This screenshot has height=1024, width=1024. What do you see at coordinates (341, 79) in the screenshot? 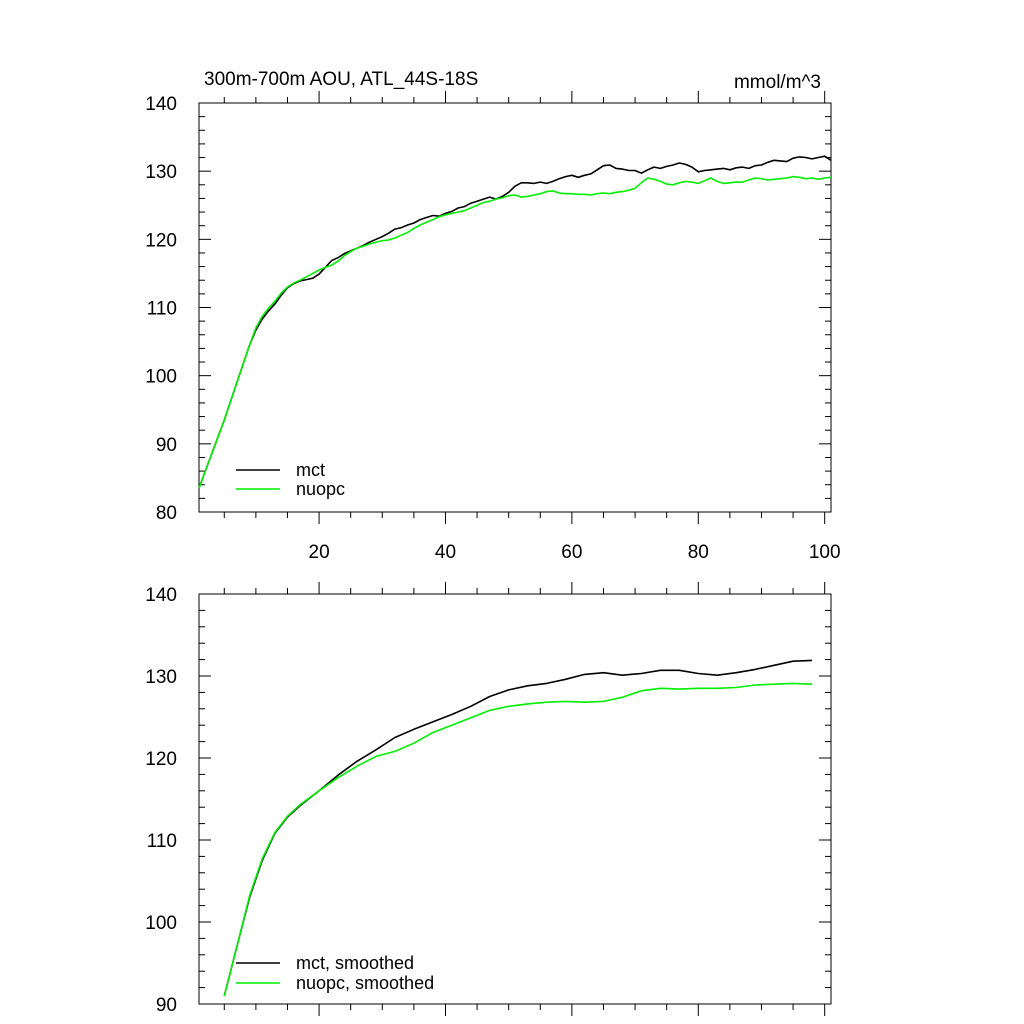
I see `chart-title: 300m-700m AOU, ATL_44S-18S` at bounding box center [341, 79].